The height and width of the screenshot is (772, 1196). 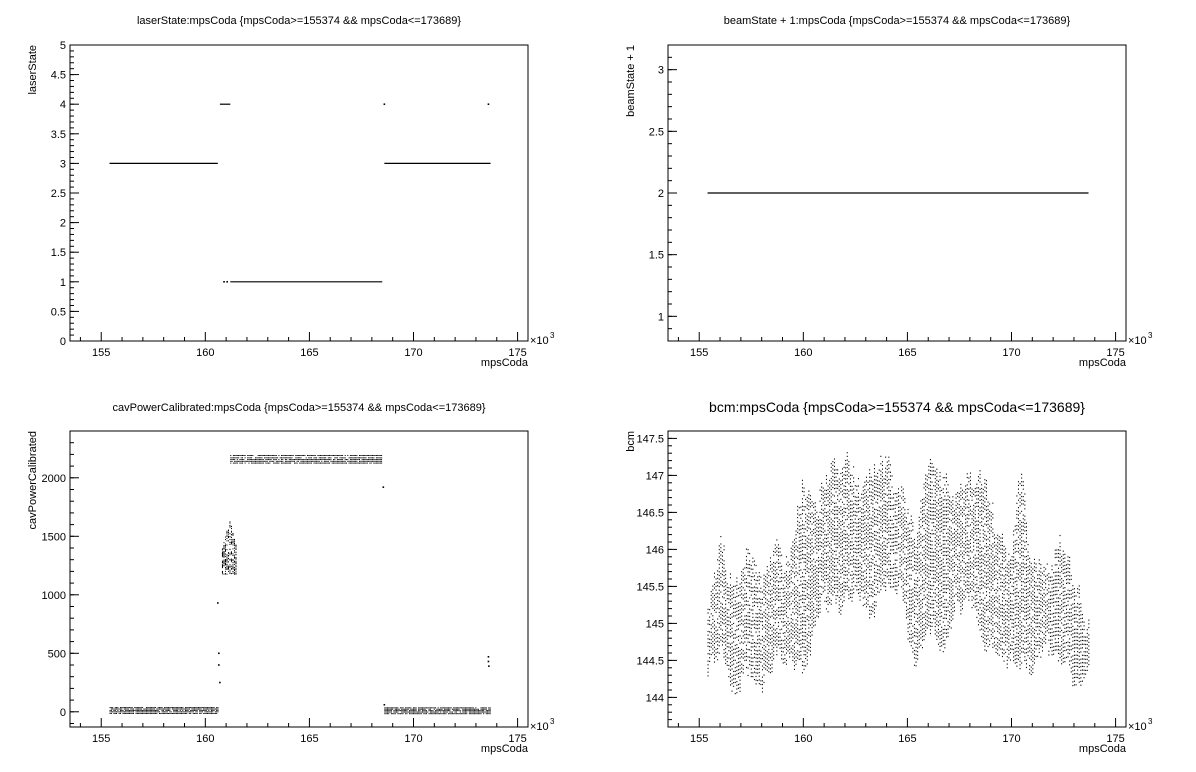 What do you see at coordinates (1103, 363) in the screenshot?
I see `x-axis-label: mpsCoda` at bounding box center [1103, 363].